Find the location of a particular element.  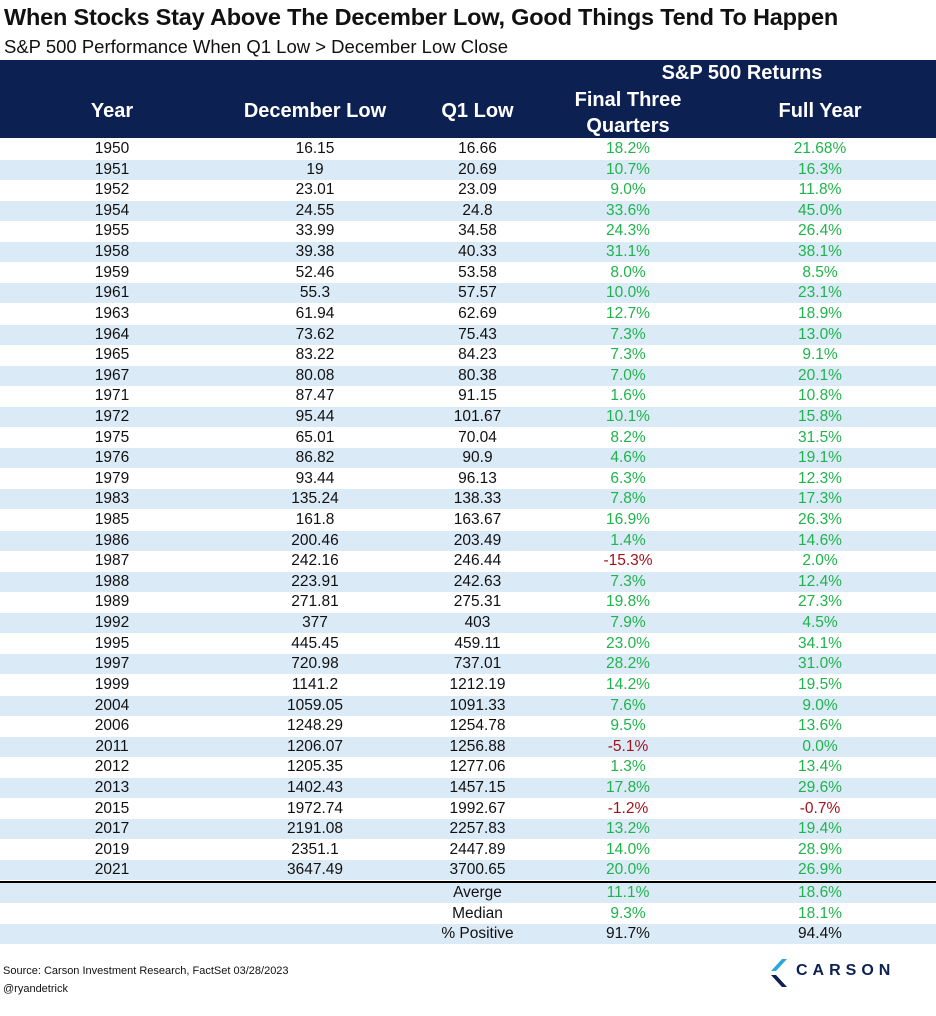

cell-december-low: 19 is located at coordinates (315, 169).